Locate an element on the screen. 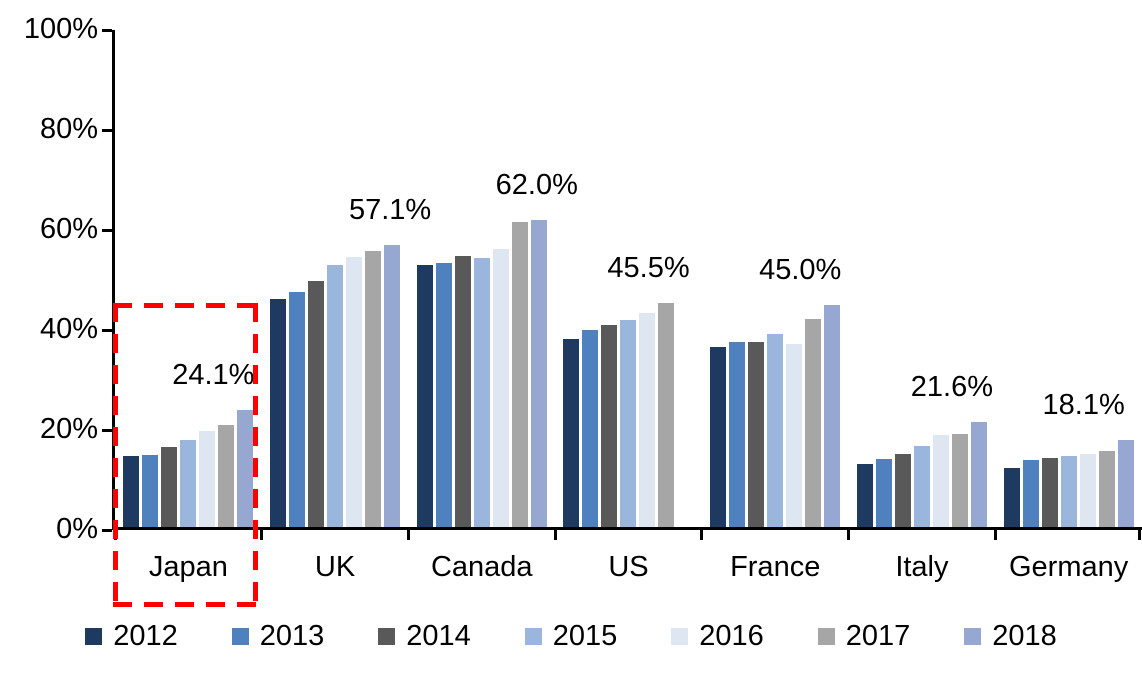  bar-group-us is located at coordinates (628, 280).